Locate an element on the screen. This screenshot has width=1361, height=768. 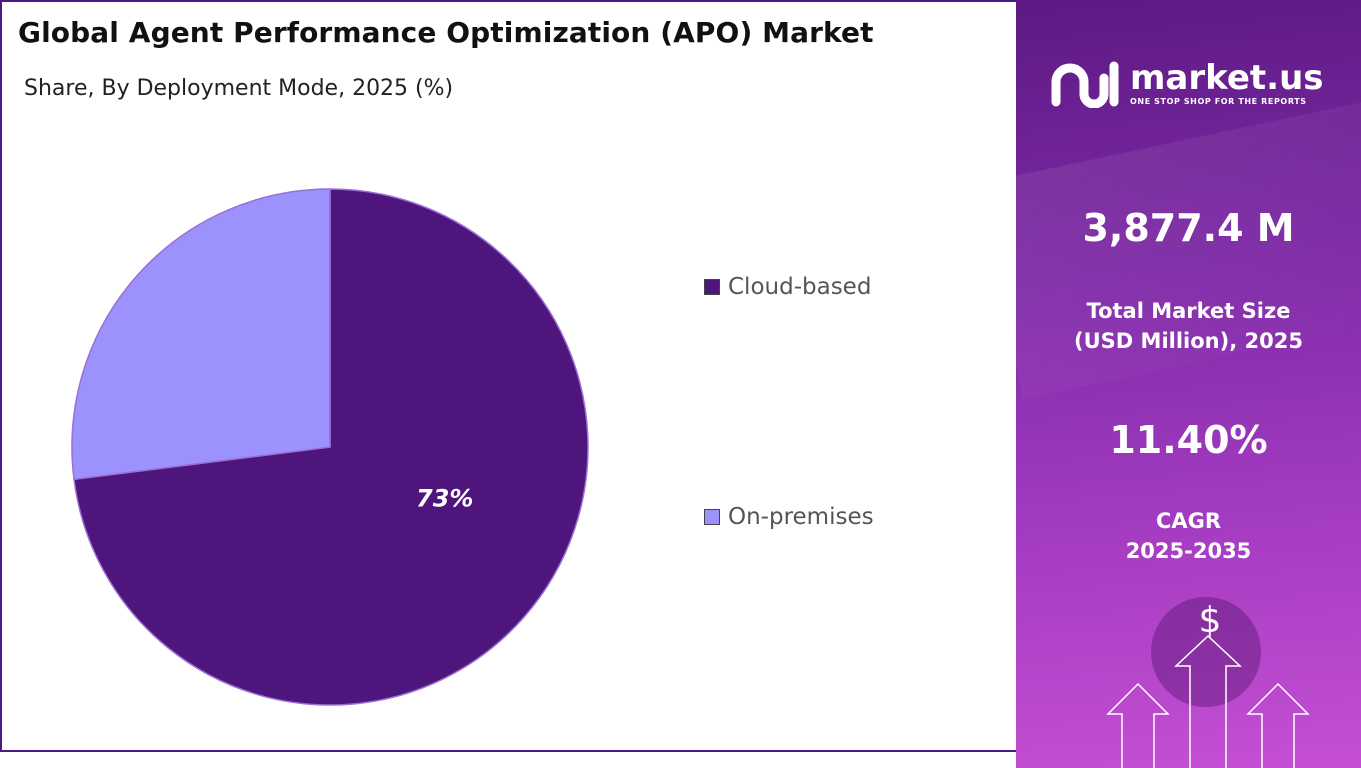
legend-item-on-premises: On-premises is located at coordinates (789, 517).